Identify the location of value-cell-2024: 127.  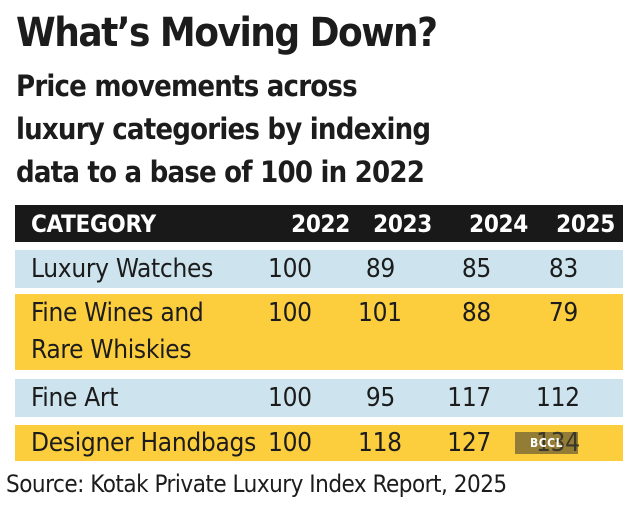
(469, 443).